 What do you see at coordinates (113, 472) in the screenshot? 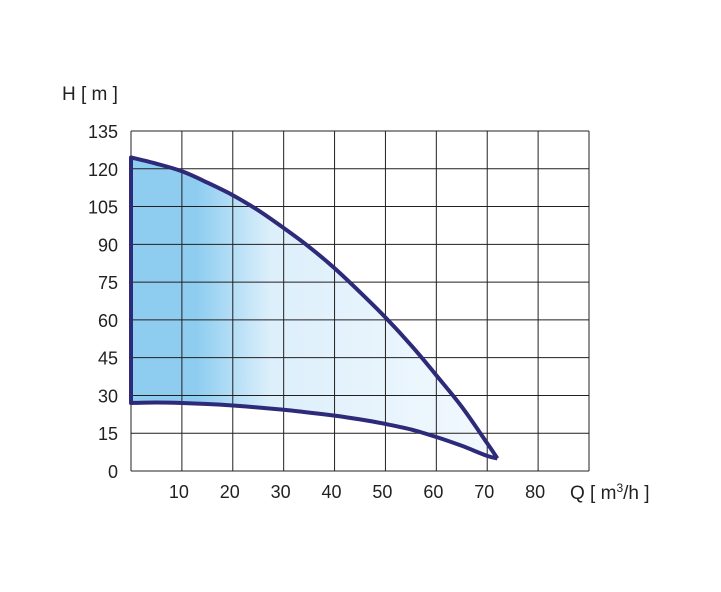
I see `y-tick-label: 0` at bounding box center [113, 472].